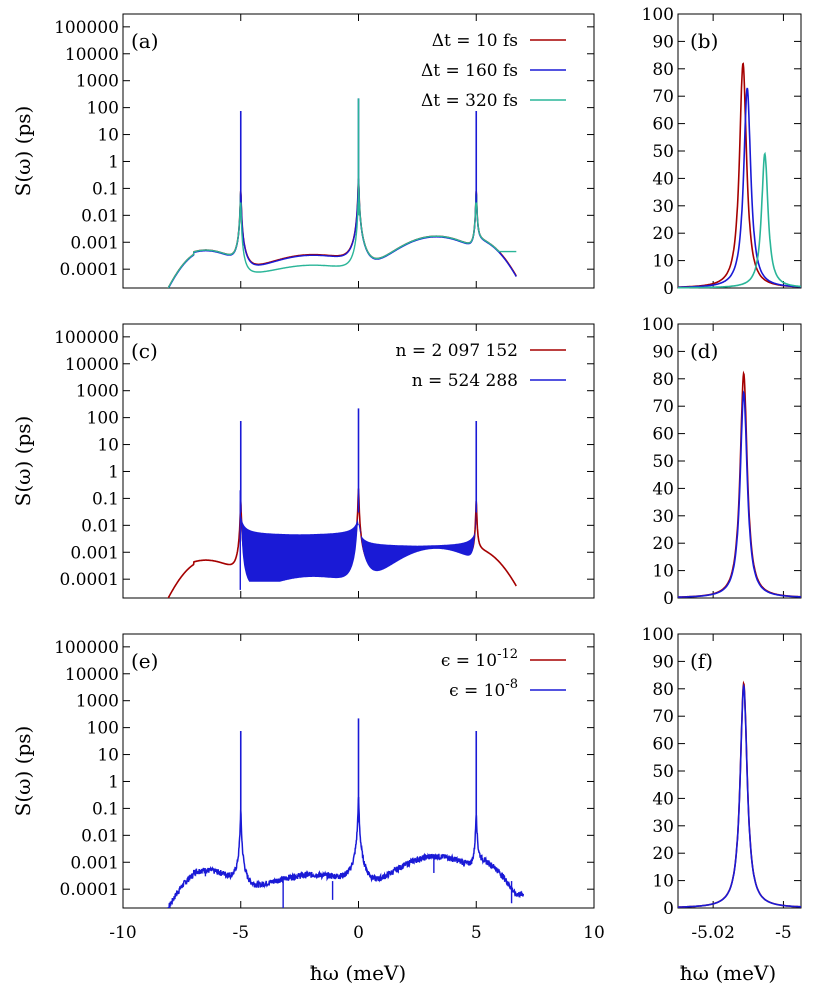 This screenshot has height=994, width=822. What do you see at coordinates (469, 101) in the screenshot?
I see `legend-label: Δt = 320 fs` at bounding box center [469, 101].